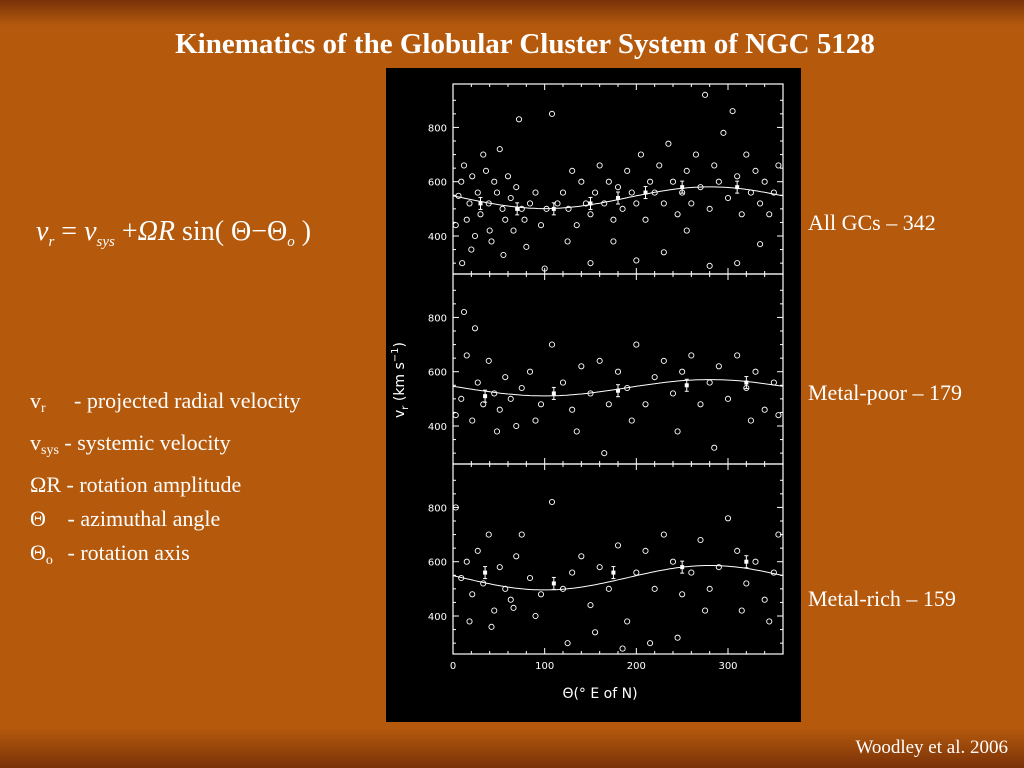 This screenshot has width=1024, height=768. What do you see at coordinates (618, 179) in the screenshot?
I see `panel-frame` at bounding box center [618, 179].